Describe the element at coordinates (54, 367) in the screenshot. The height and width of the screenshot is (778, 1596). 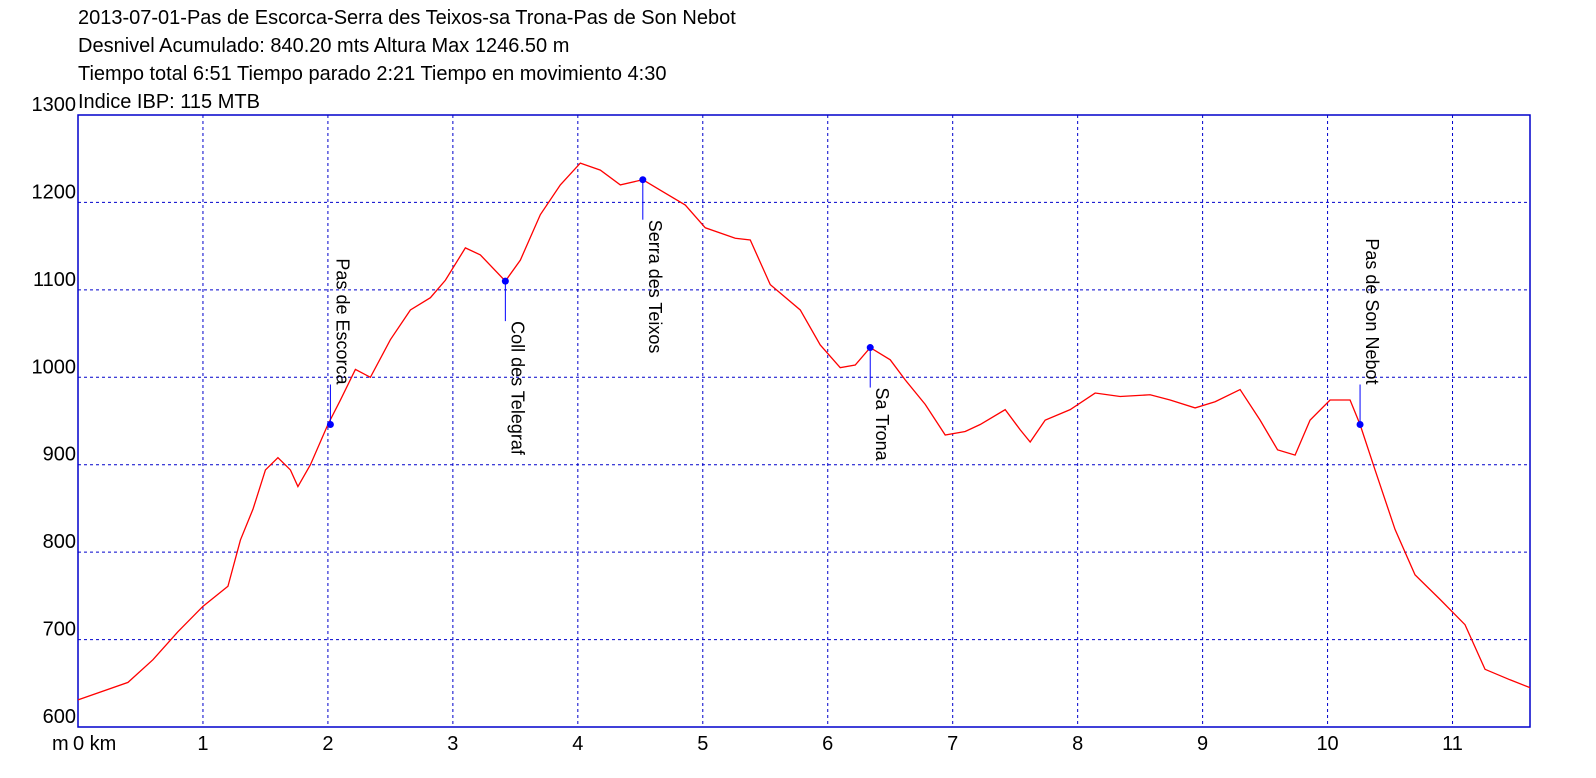
I see `y-tick-label: 1000` at that location.